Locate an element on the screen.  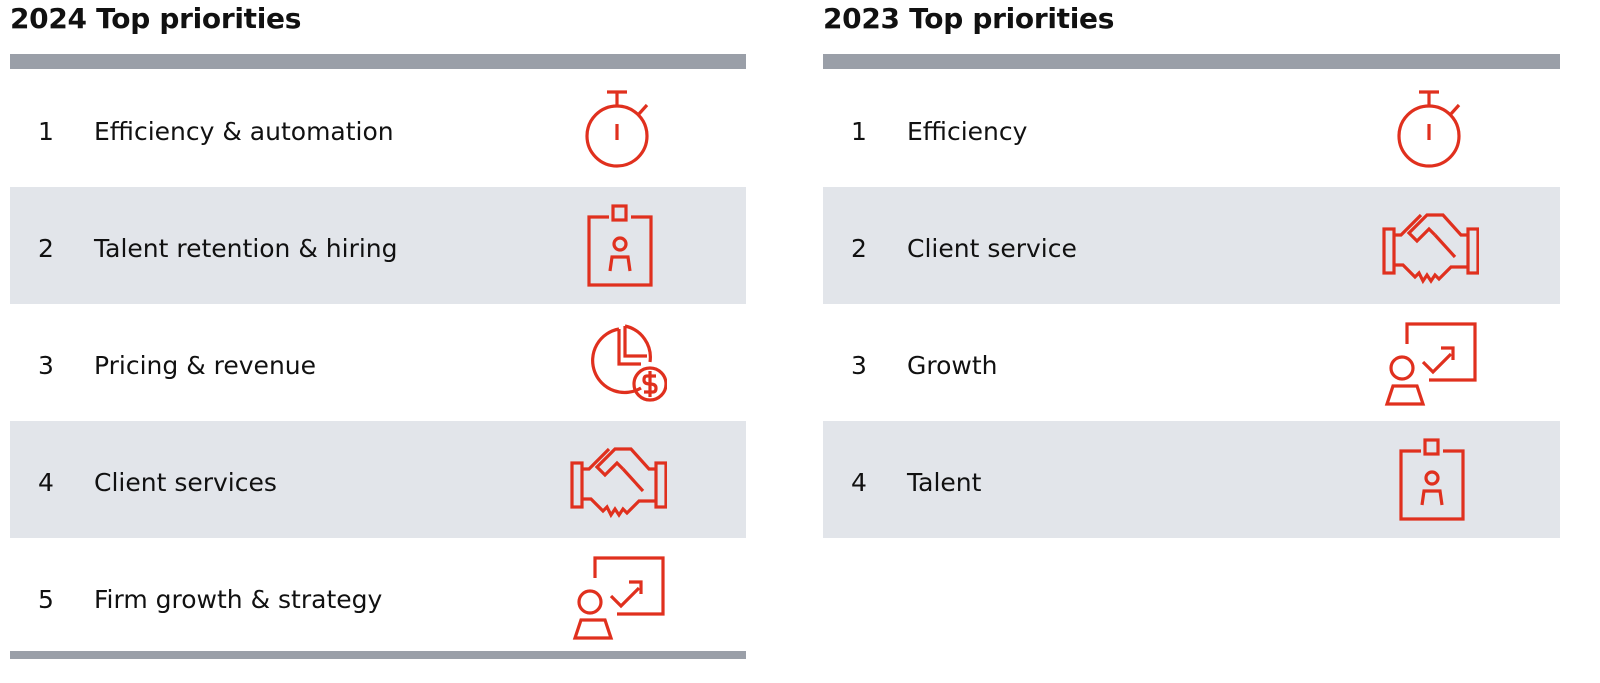
priority-label: Growth is located at coordinates (952, 365).